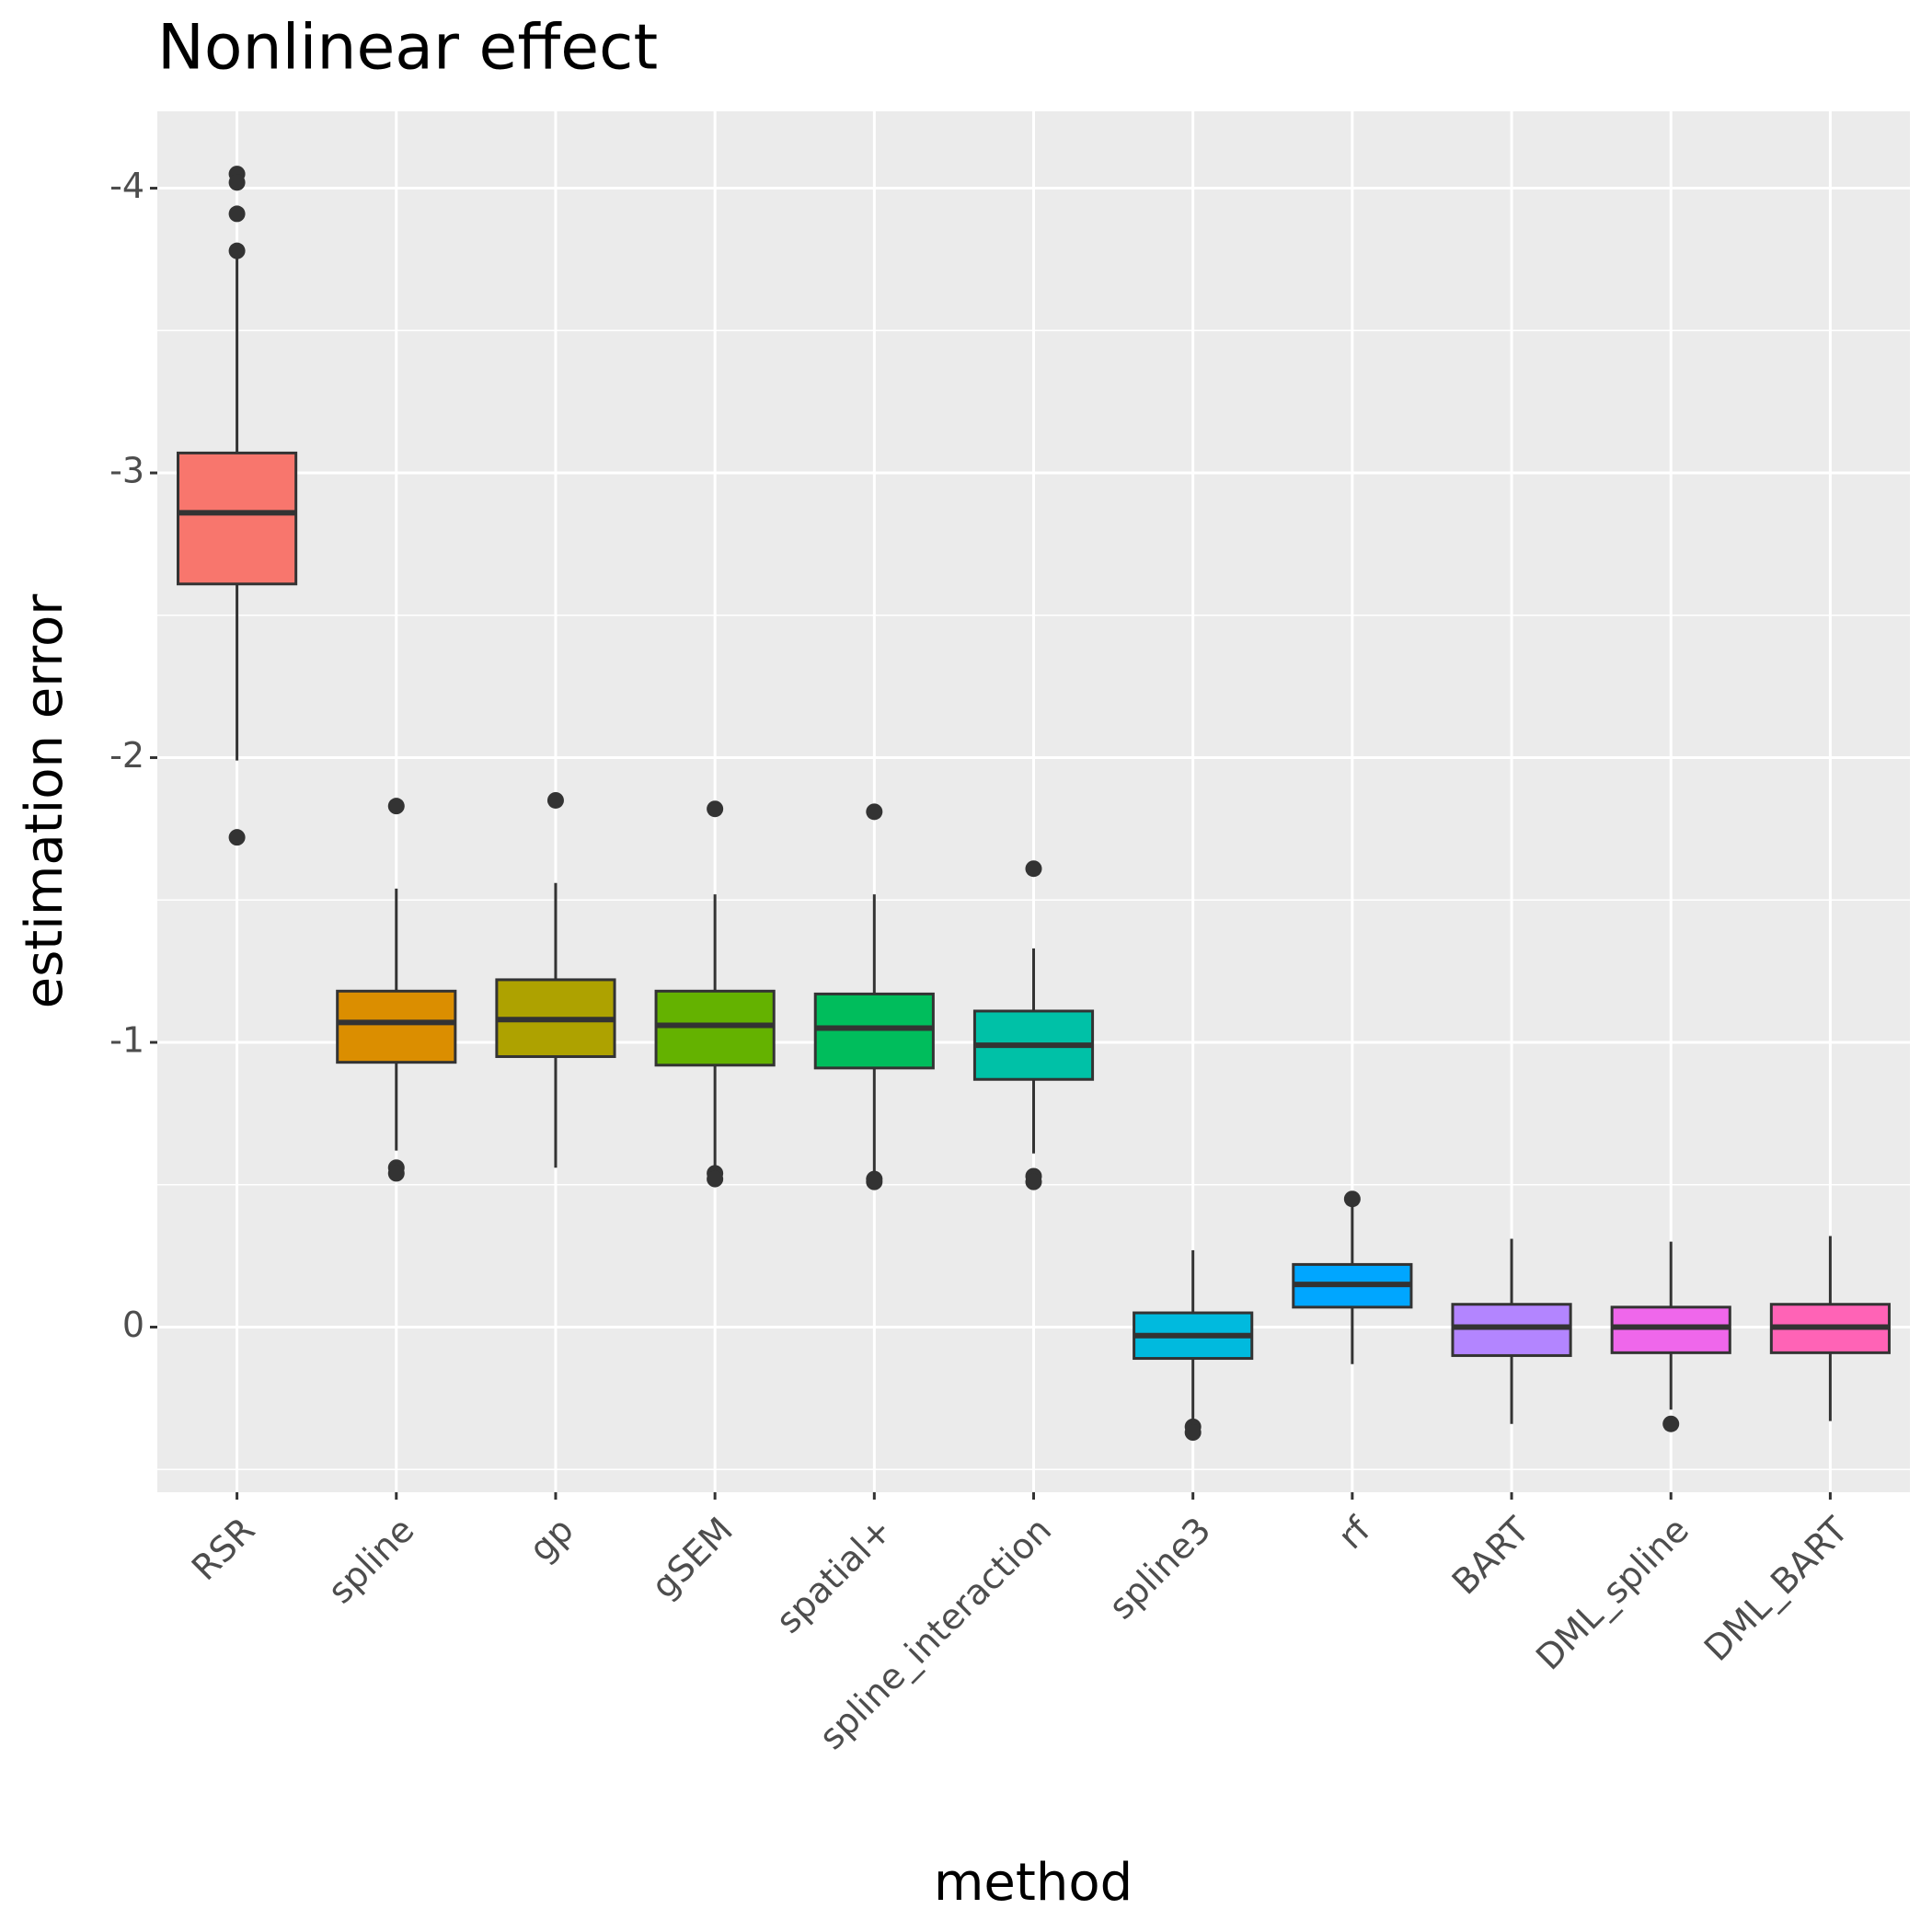 This screenshot has width=1932, height=1932. I want to click on x-tick-label: spline, so click(371, 1561).